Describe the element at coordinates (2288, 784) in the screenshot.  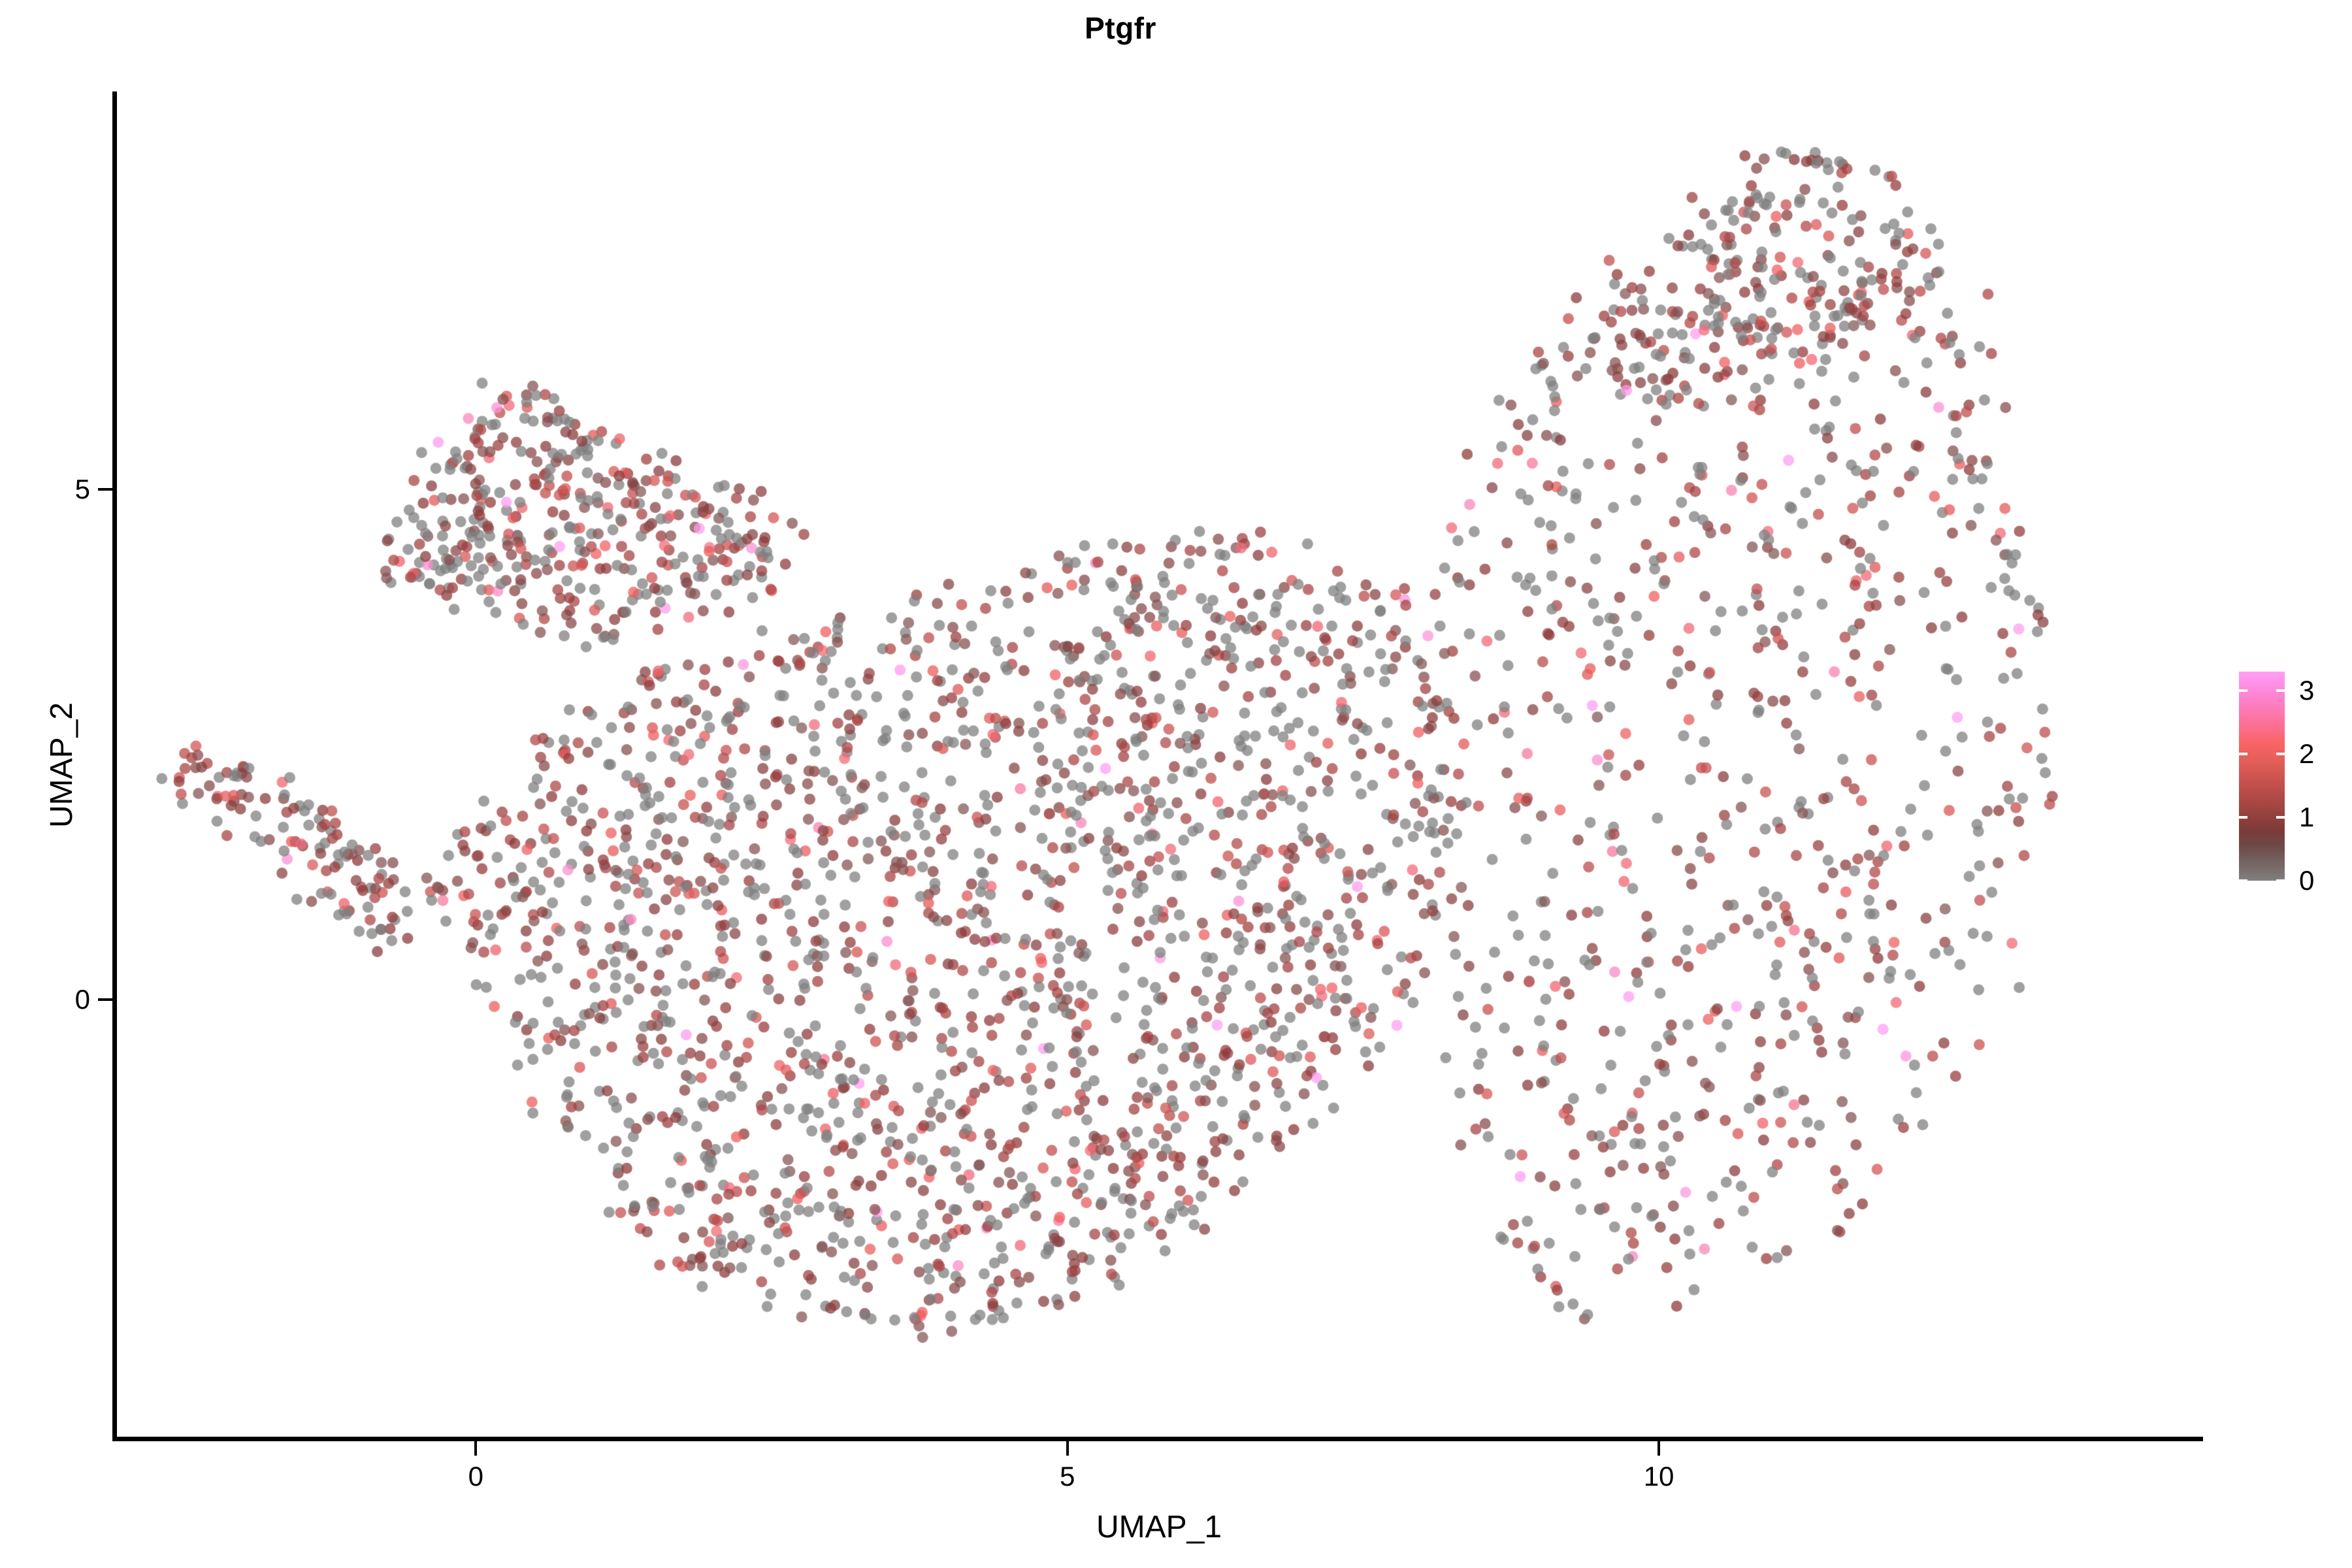
I see `legend-colorbar: 3 2 1 0` at that location.